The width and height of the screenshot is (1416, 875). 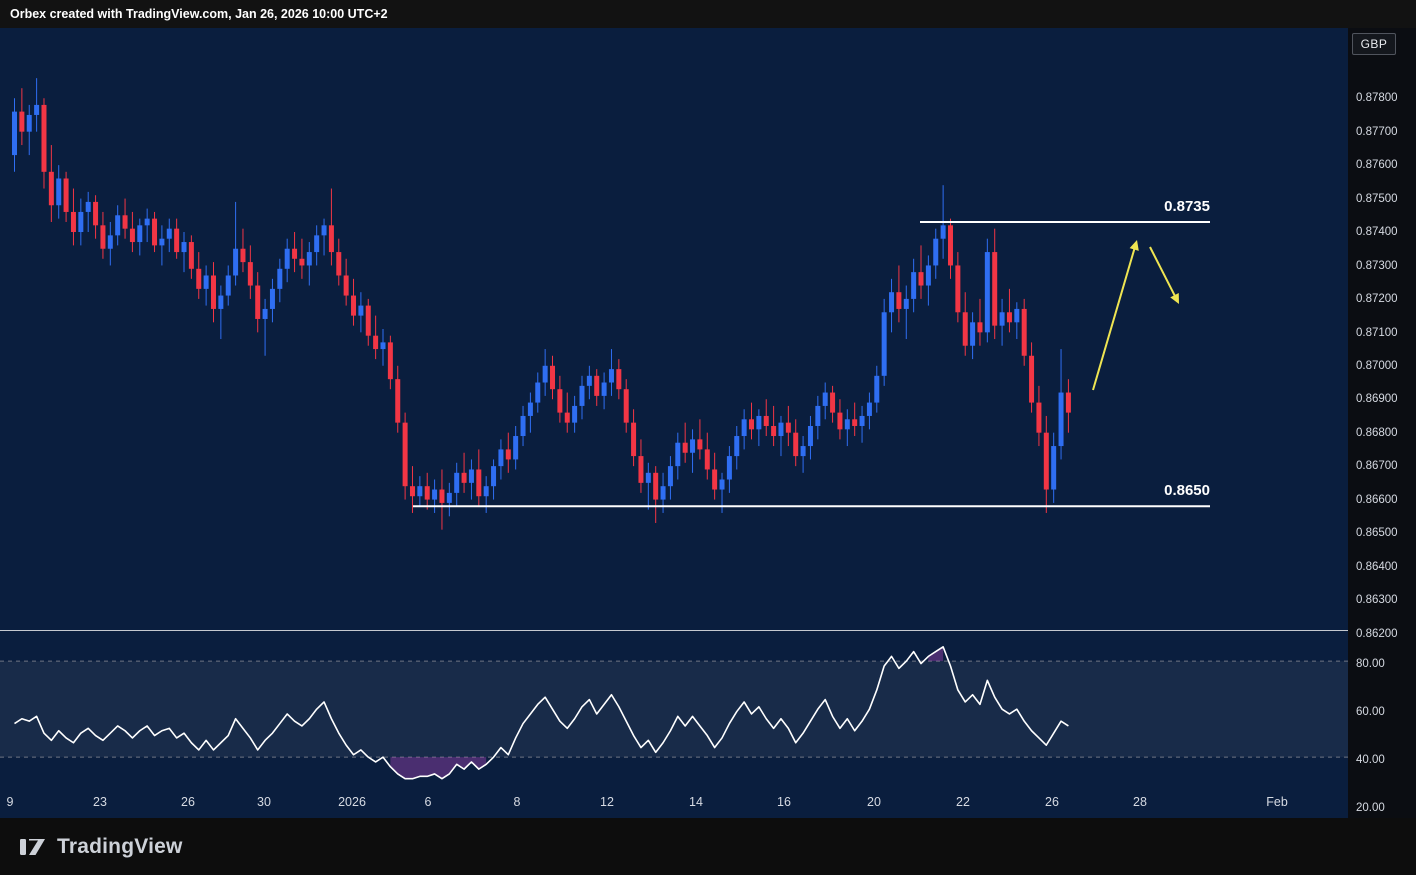 I want to click on price-label: 0.87600, so click(x=1377, y=165).